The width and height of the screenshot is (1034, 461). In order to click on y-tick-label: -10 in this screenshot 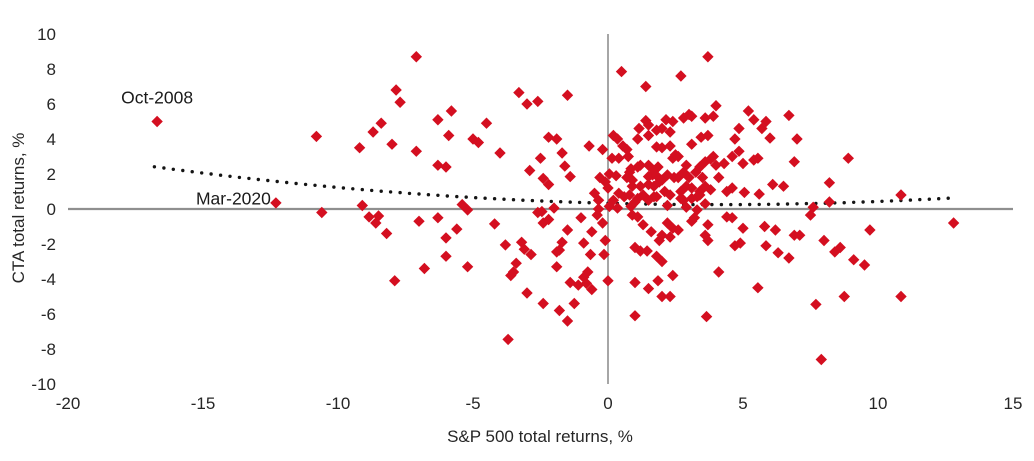, I will do `click(43, 384)`.